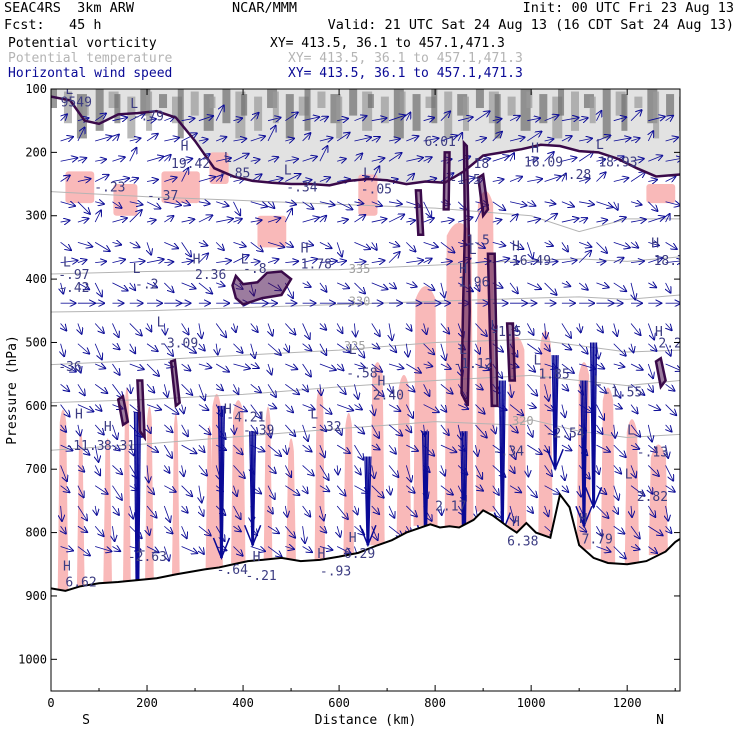 This screenshot has width=740, height=740. What do you see at coordinates (50, 703) in the screenshot?
I see `x-tick-label: 0` at bounding box center [50, 703].